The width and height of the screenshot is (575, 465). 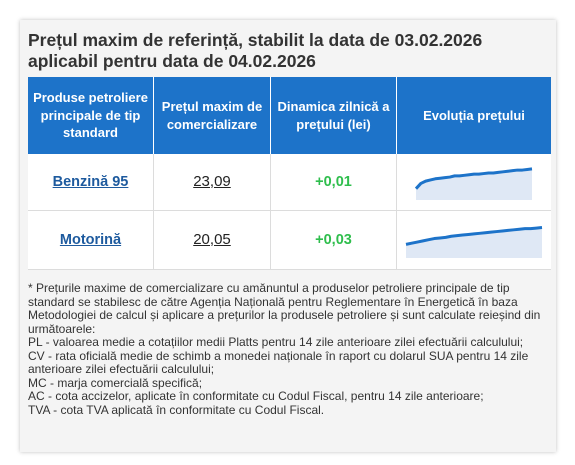 I want to click on price-value: 20,05, so click(x=212, y=239).